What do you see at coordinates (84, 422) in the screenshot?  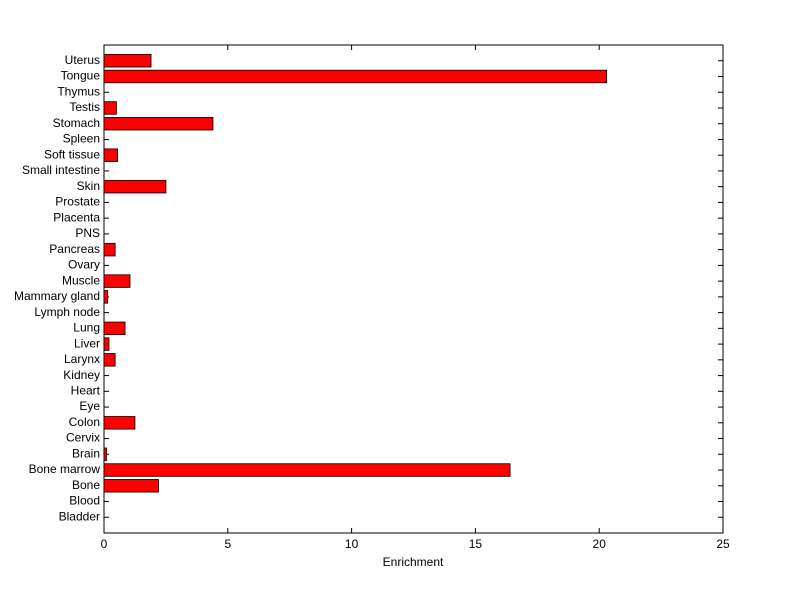 I see `y-tick-label: Colon` at bounding box center [84, 422].